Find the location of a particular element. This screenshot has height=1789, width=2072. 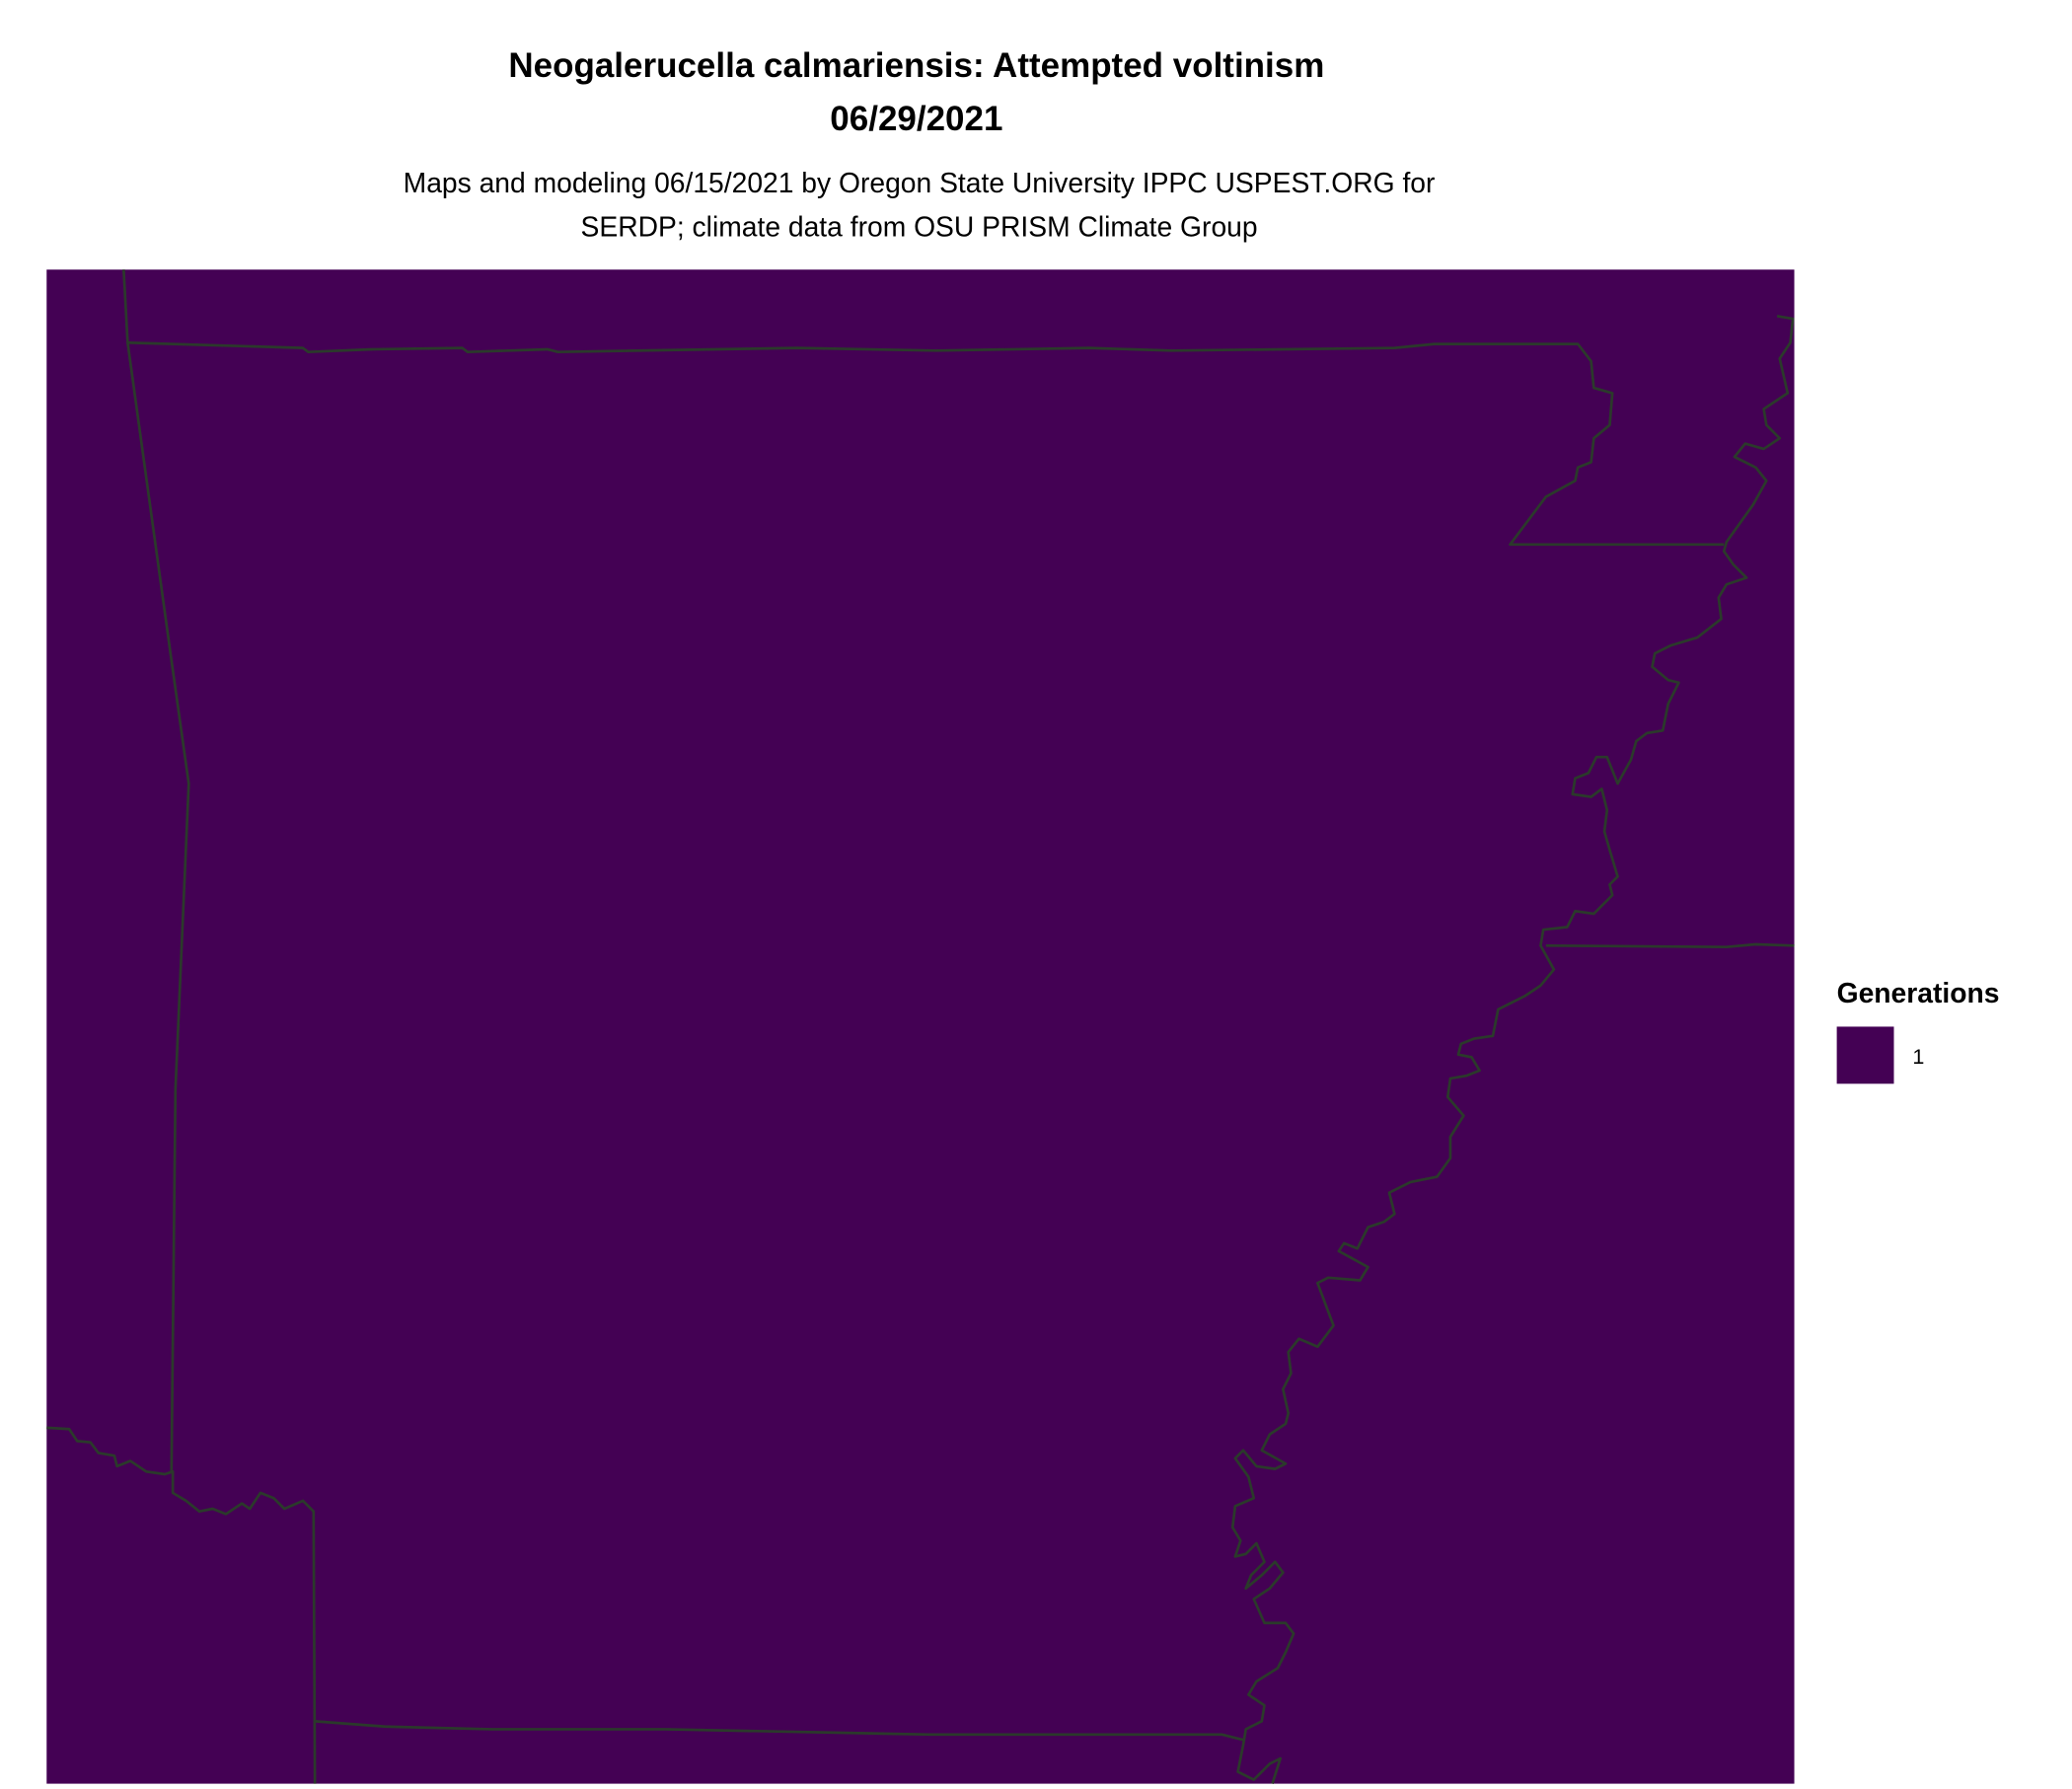

state-boundary-north is located at coordinates (926, 443).